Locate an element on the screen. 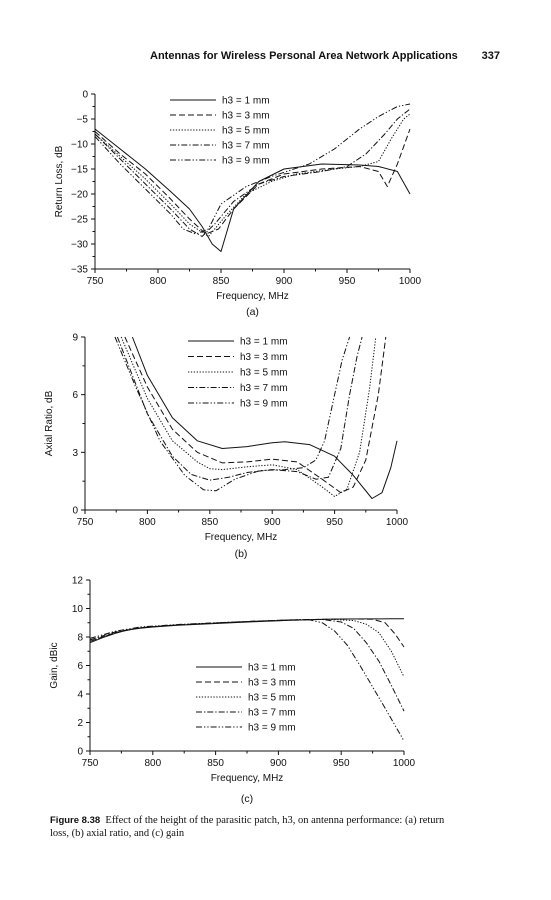 Image resolution: width=551 pixels, height=900 pixels. panel-label: (b) is located at coordinates (241, 554).